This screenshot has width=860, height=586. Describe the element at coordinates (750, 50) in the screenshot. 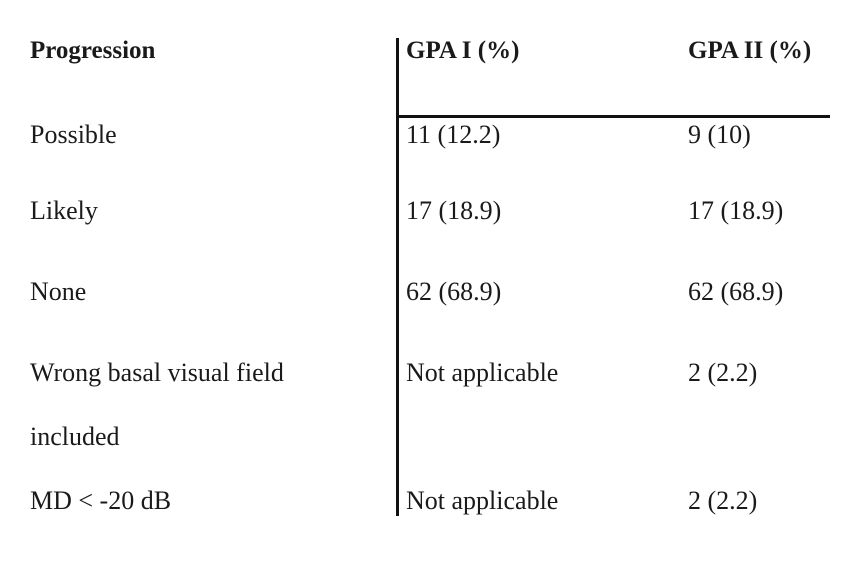

I see `header-gpa-ii: GPA II (%)` at that location.